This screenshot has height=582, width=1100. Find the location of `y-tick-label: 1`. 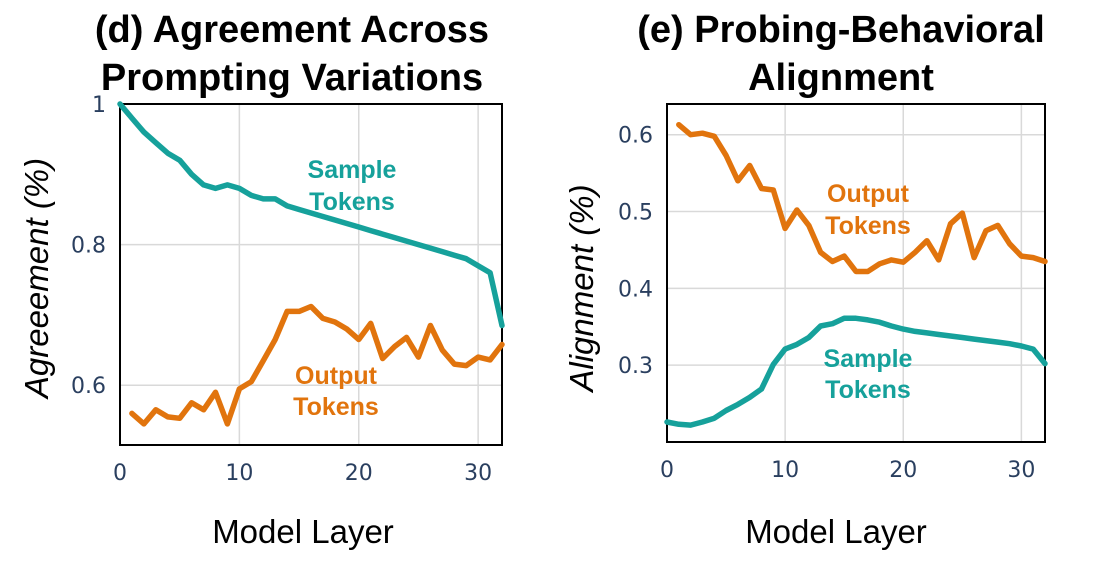

y-tick-label: 1 is located at coordinates (99, 105).